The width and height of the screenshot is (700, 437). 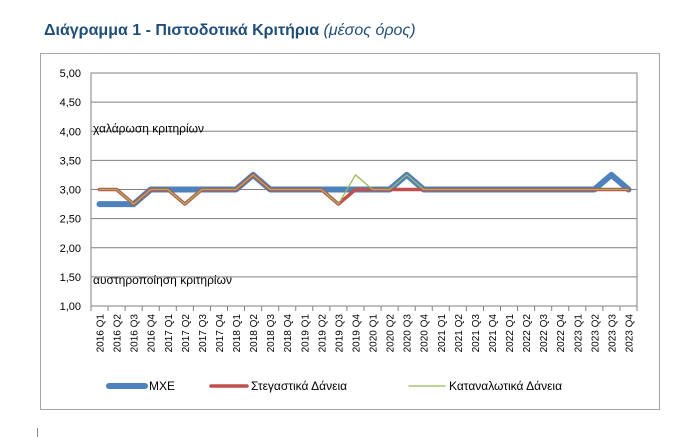 What do you see at coordinates (369, 30) in the screenshot?
I see `chart-title-sub: (μέσος όρος)` at bounding box center [369, 30].